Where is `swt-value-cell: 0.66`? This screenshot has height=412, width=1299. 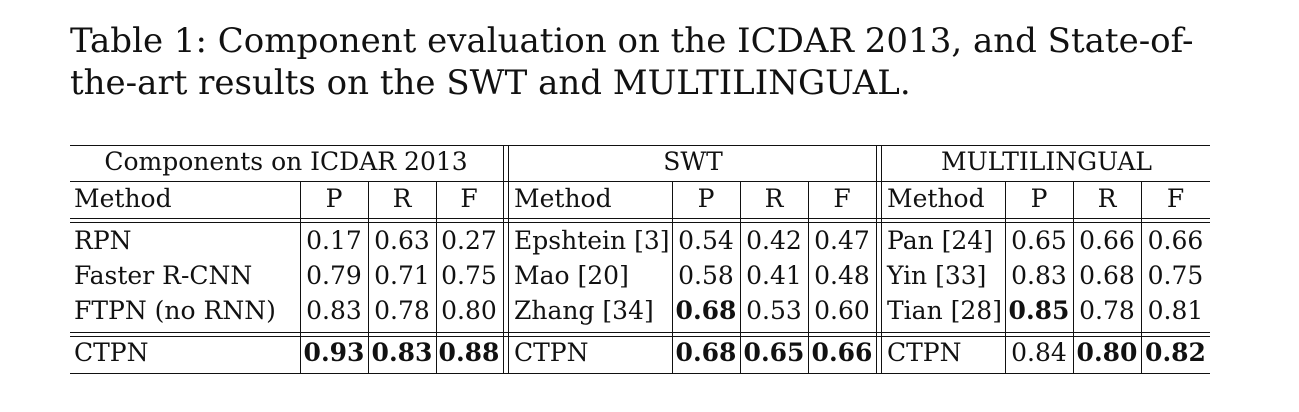
swt-value-cell: 0.66 is located at coordinates (842, 352).